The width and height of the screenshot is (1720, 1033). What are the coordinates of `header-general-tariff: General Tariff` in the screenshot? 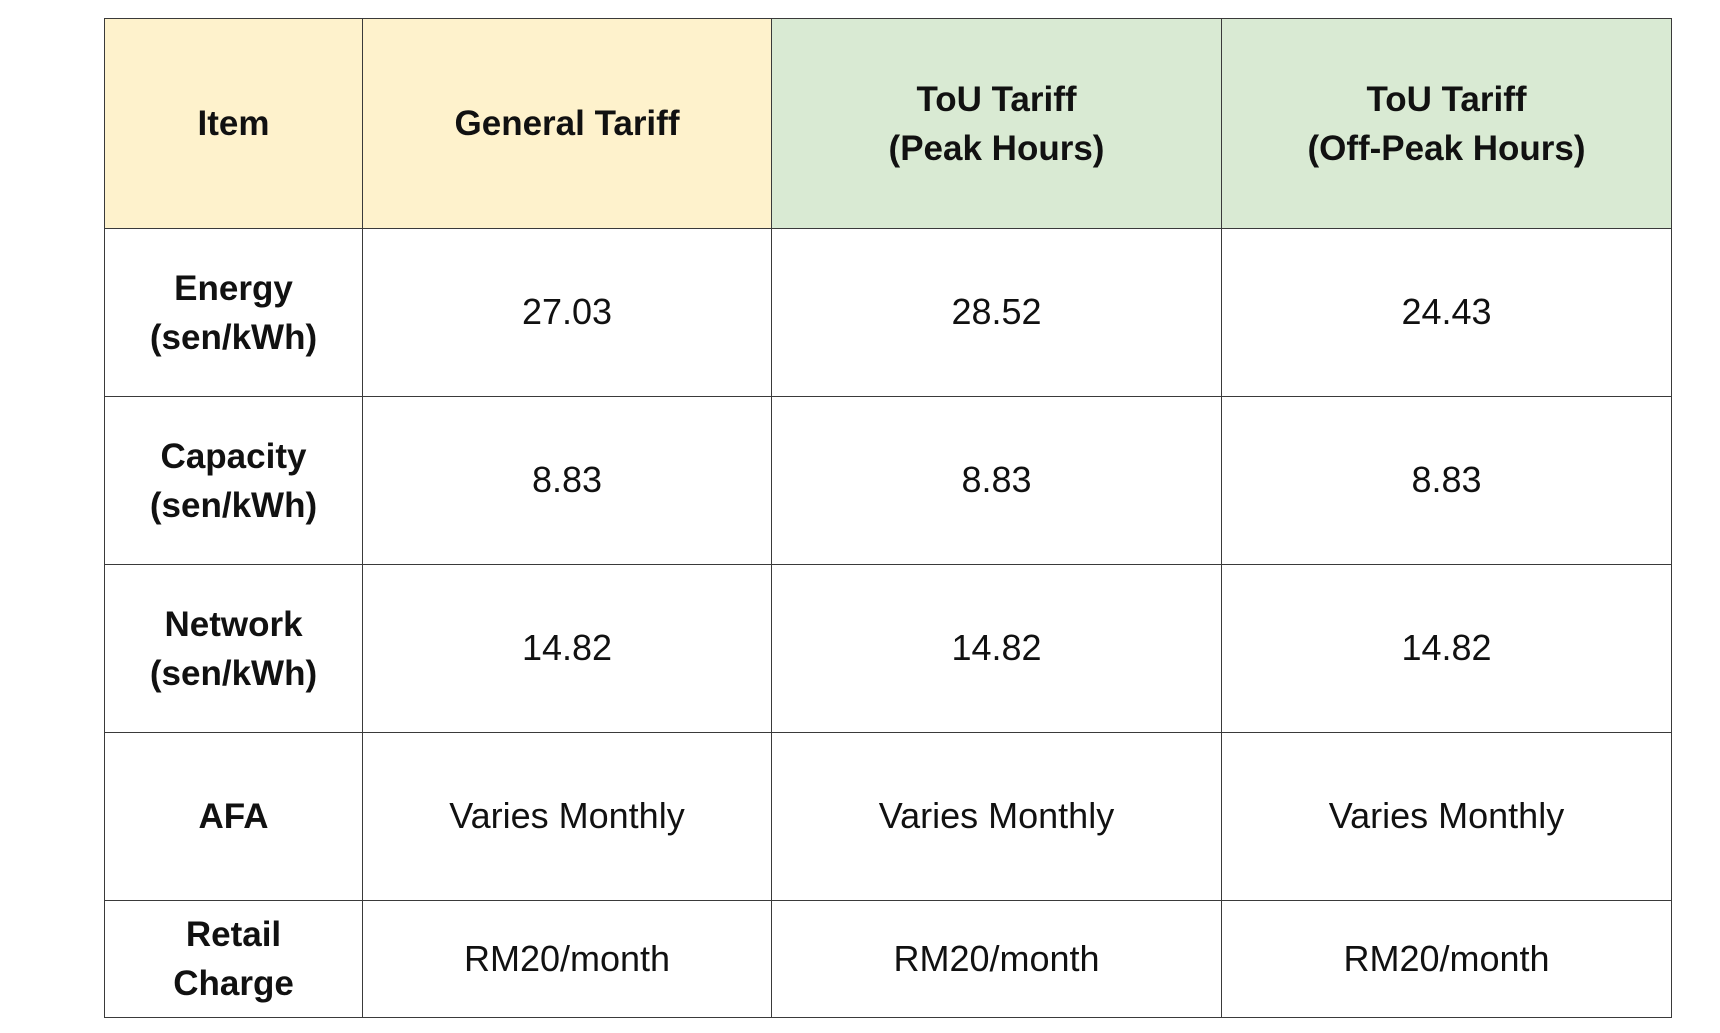 It's located at (567, 123).